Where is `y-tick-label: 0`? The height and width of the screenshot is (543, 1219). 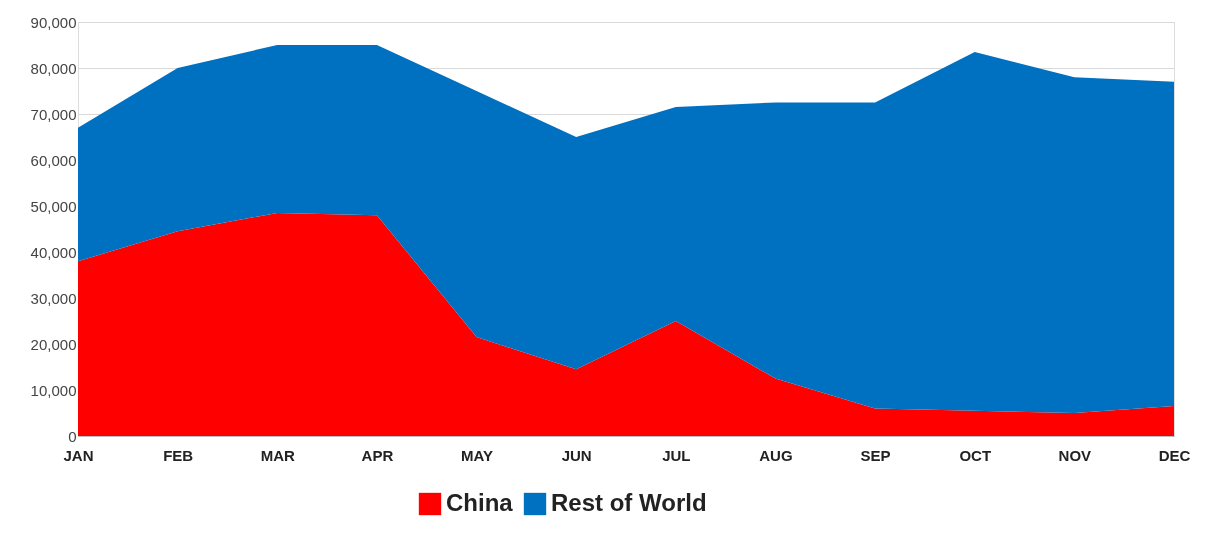 y-tick-label: 0 is located at coordinates (72, 436).